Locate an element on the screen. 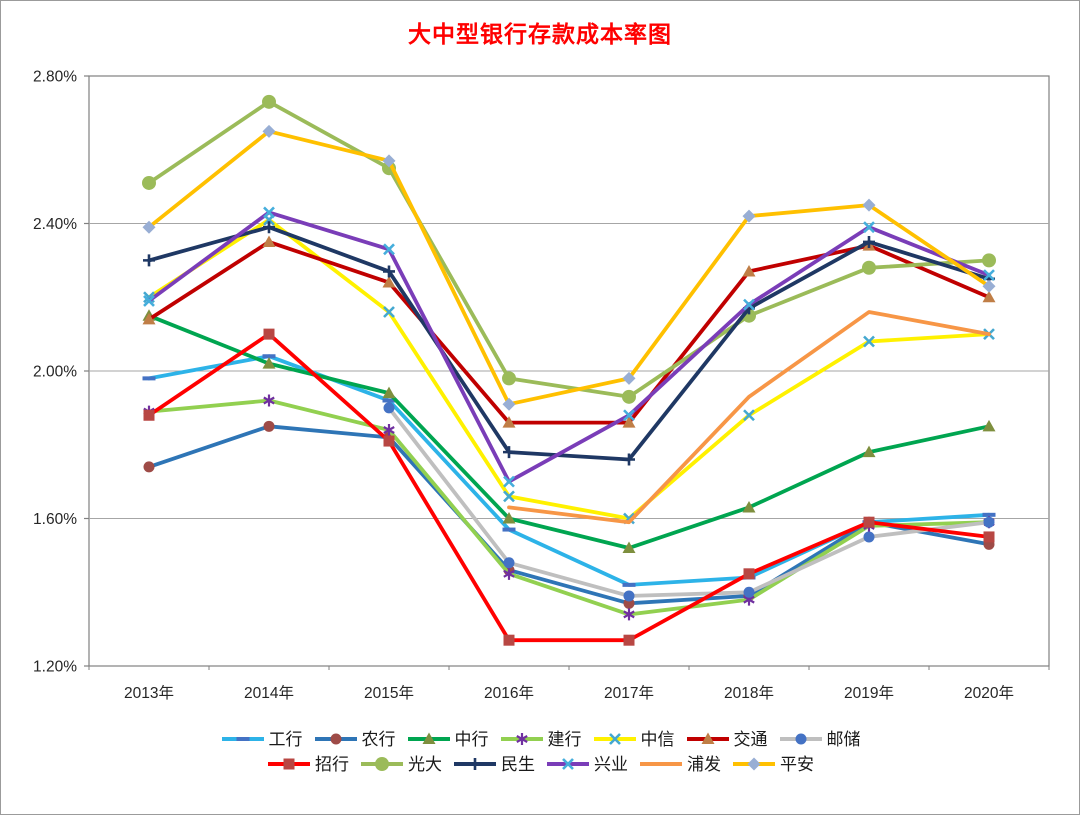  legend-item-ccb: 建行 is located at coordinates (540, 739).